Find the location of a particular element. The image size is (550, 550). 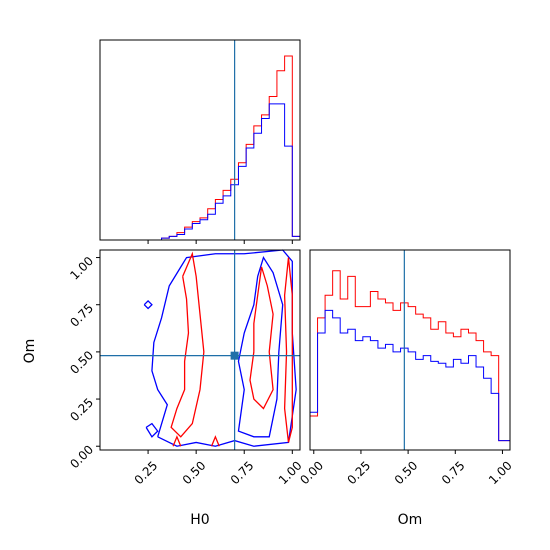

h0-hist-series-red is located at coordinates (200, 148).